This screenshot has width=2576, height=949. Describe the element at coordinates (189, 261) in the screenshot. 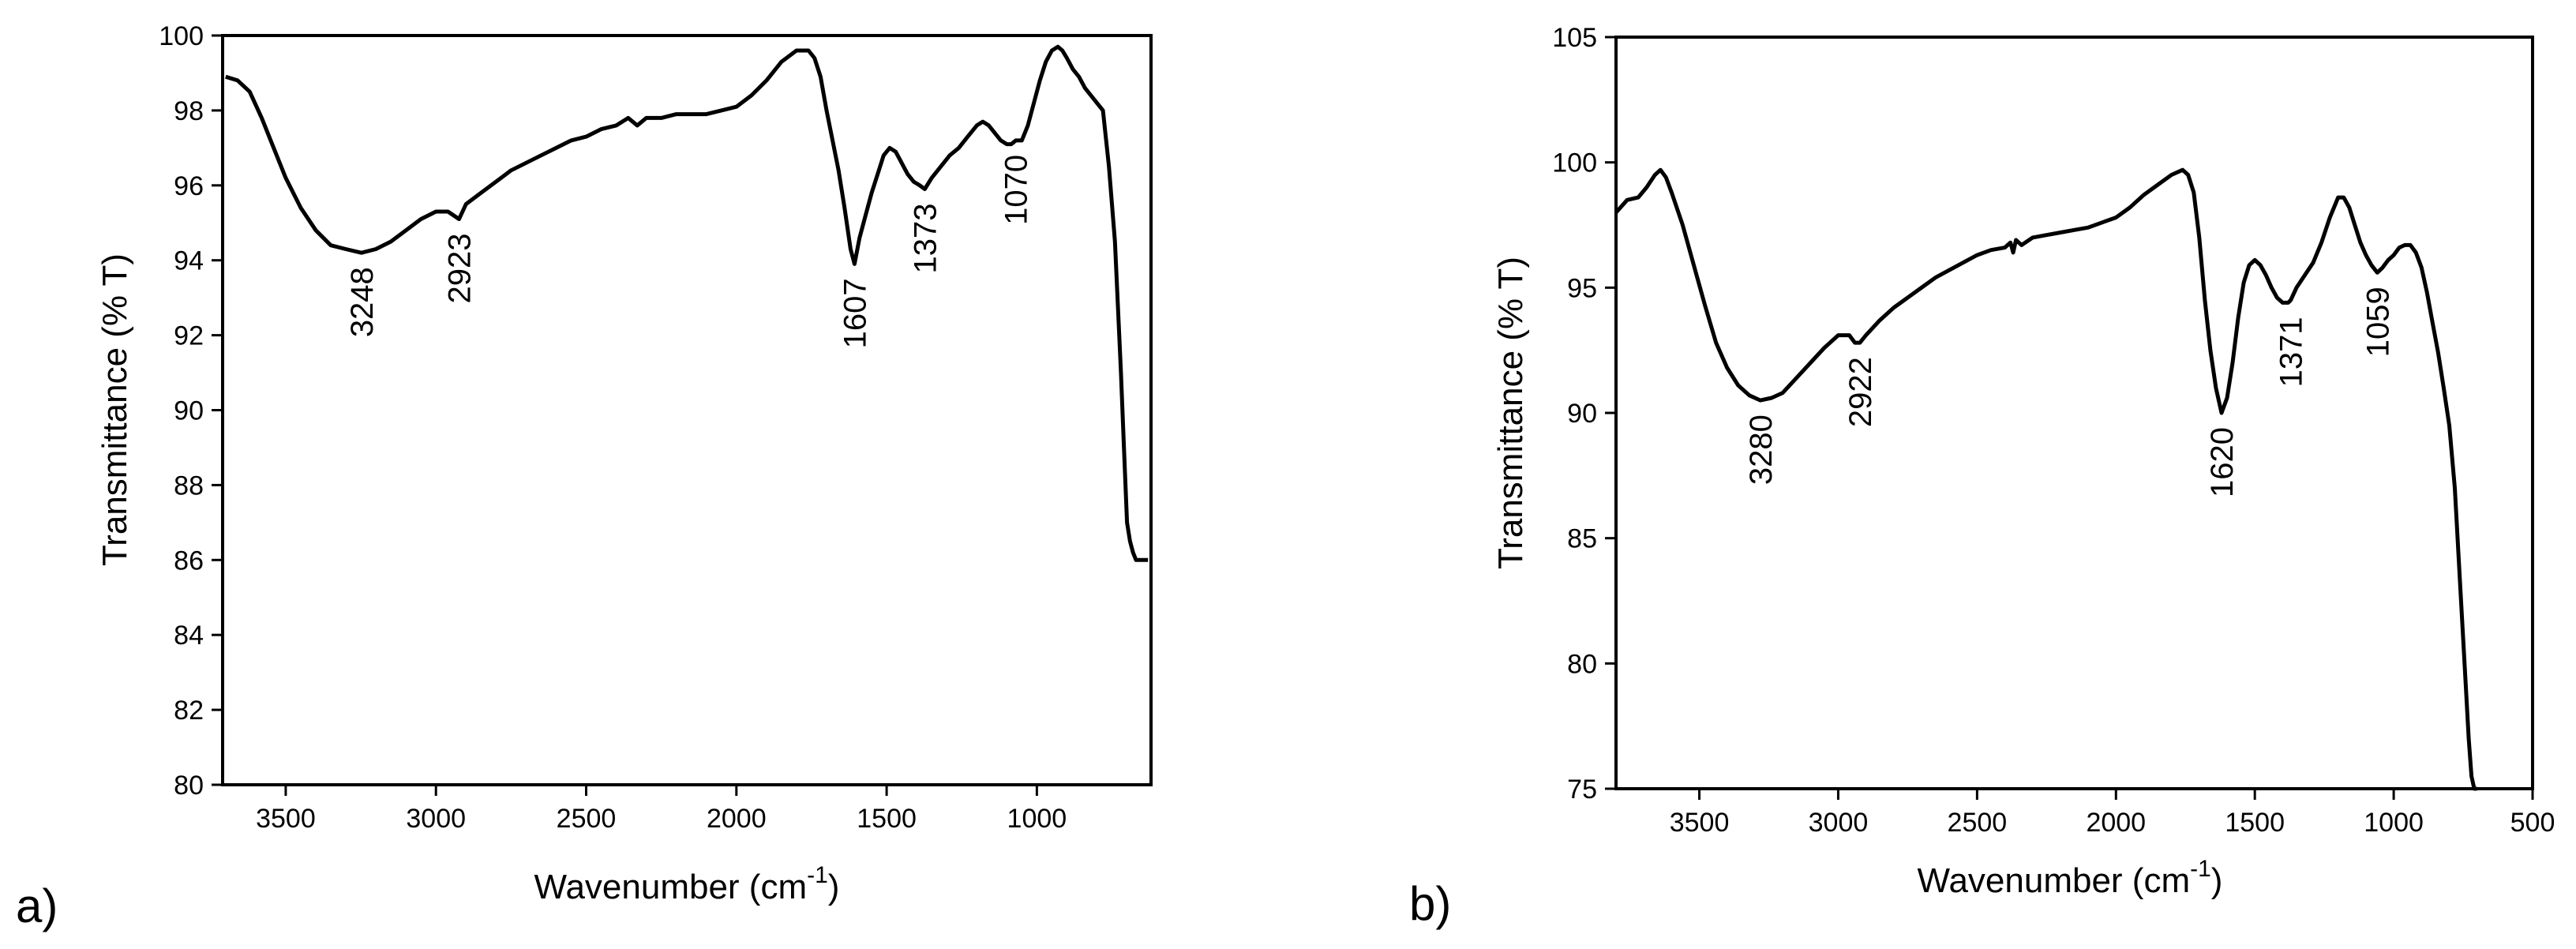

I see `y-tick-label: 94` at that location.